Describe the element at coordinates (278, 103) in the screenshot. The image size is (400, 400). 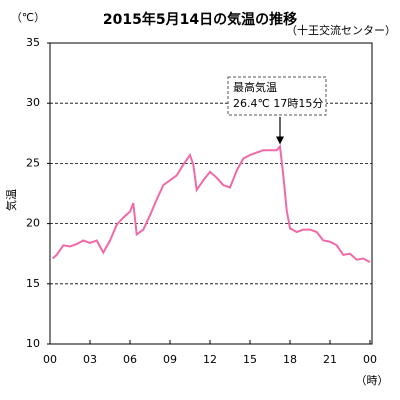
I see `annotation-text: 26.4℃ 17時15分` at that location.